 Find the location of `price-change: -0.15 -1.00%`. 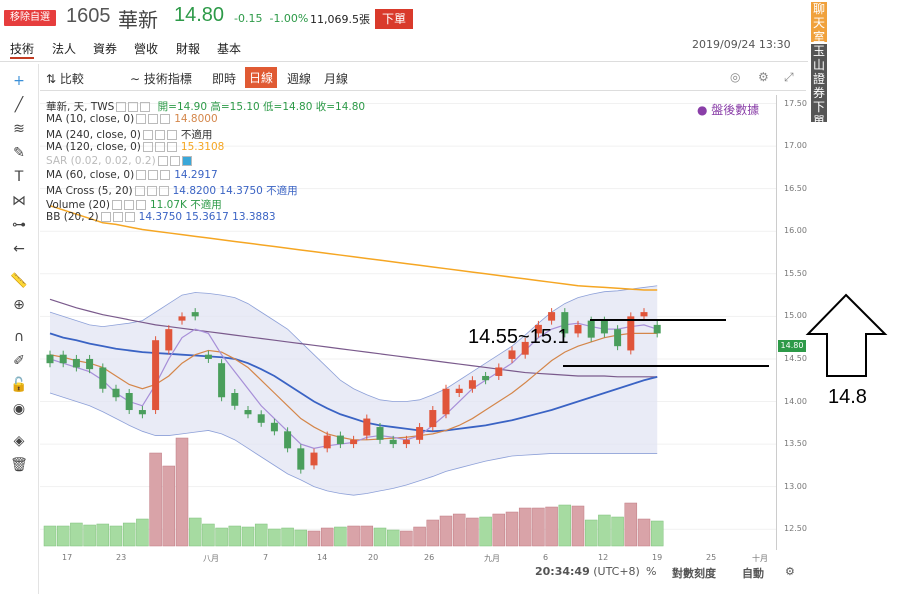

price-change: -0.15 -1.00% is located at coordinates (271, 18).